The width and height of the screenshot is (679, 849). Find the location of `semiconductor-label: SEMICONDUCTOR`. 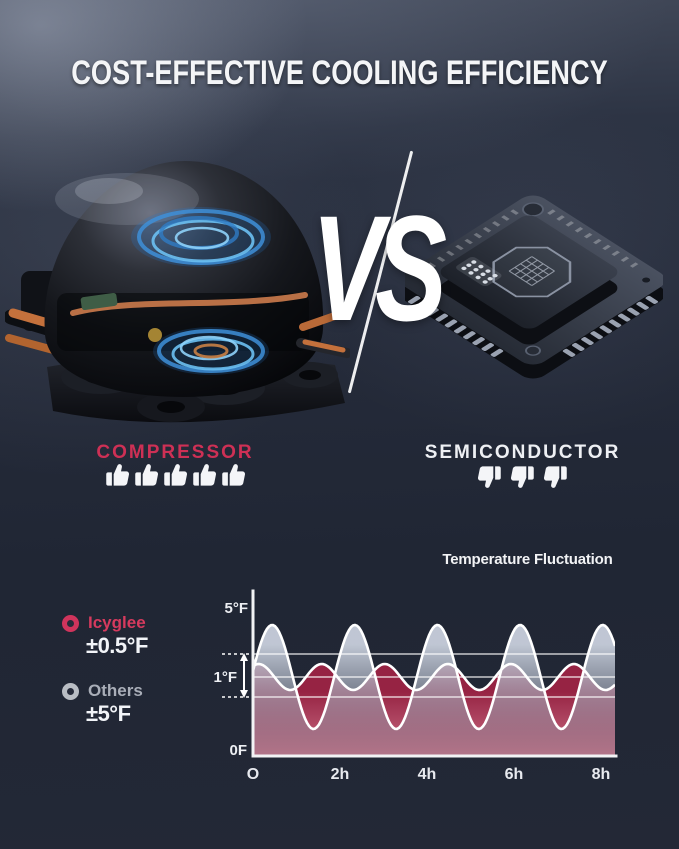

semiconductor-label: SEMICONDUCTOR is located at coordinates (522, 452).